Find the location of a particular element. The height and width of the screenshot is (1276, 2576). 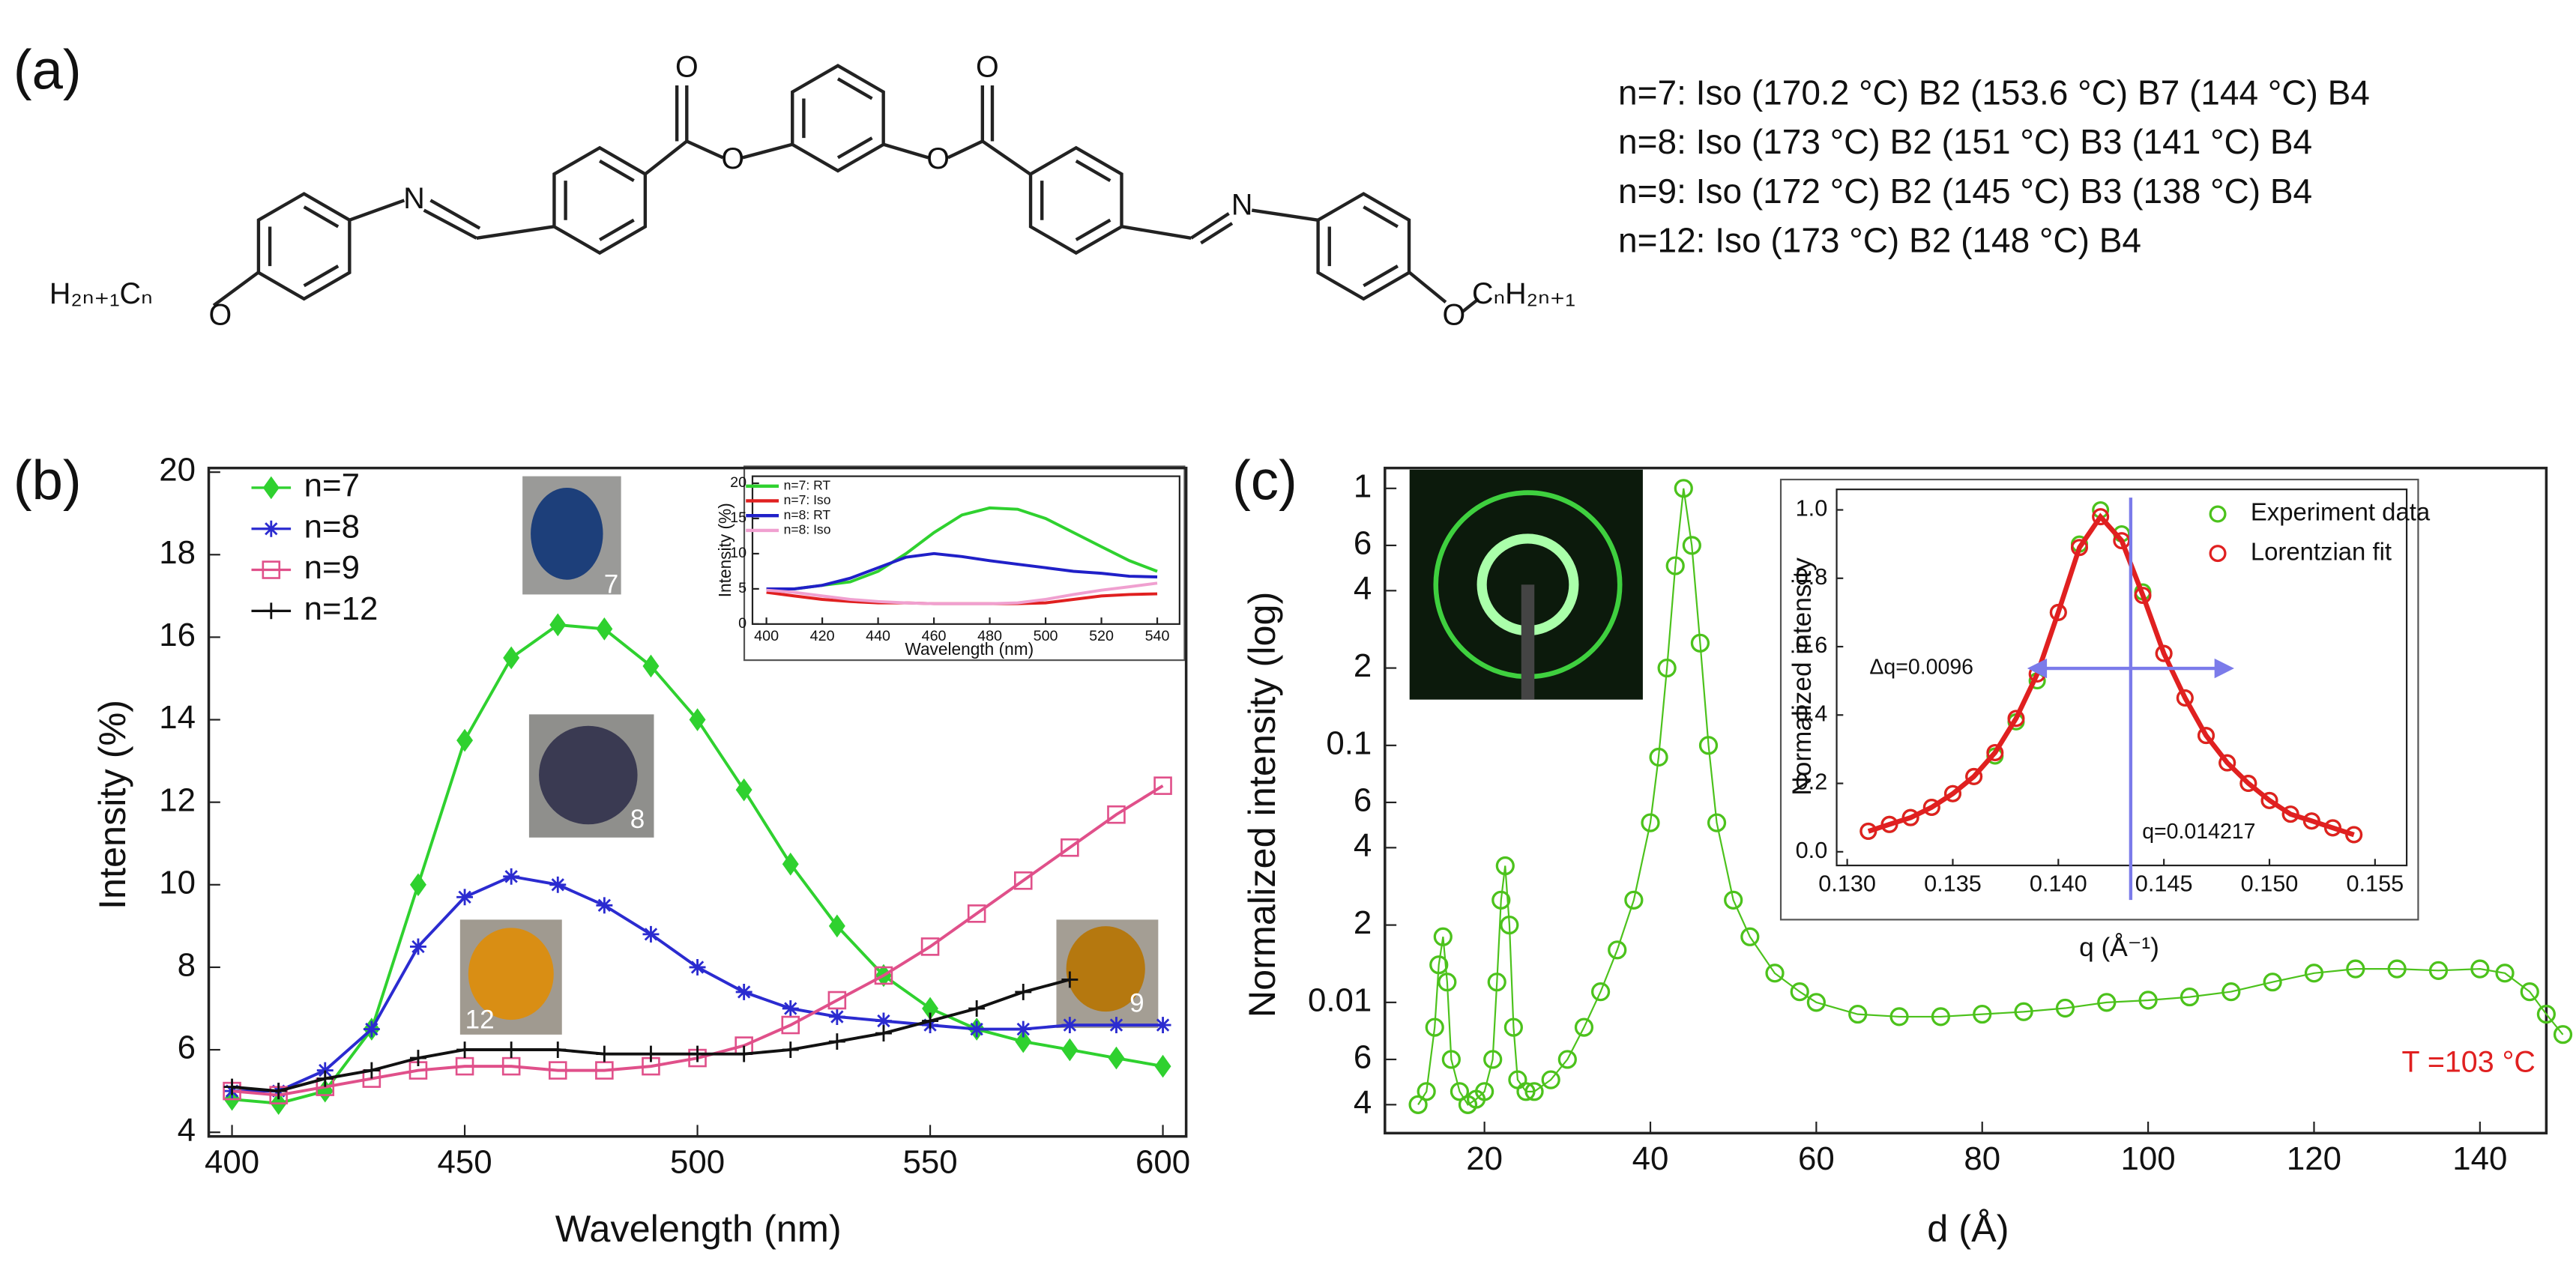

atom: N is located at coordinates (413, 199).